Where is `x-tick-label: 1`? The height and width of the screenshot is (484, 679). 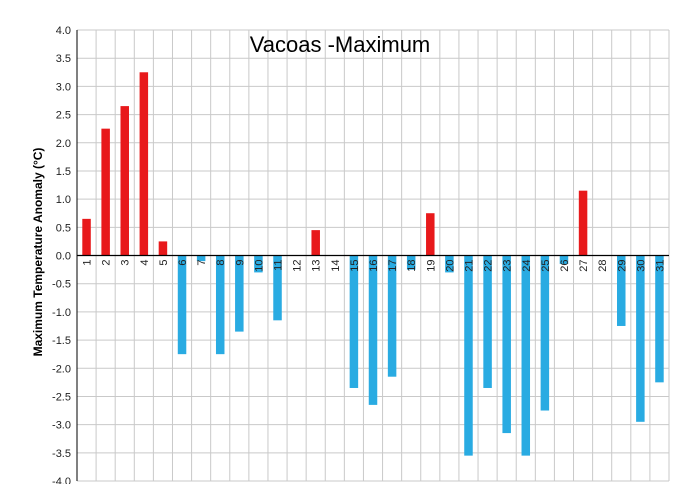
x-tick-label: 1 is located at coordinates (88, 263).